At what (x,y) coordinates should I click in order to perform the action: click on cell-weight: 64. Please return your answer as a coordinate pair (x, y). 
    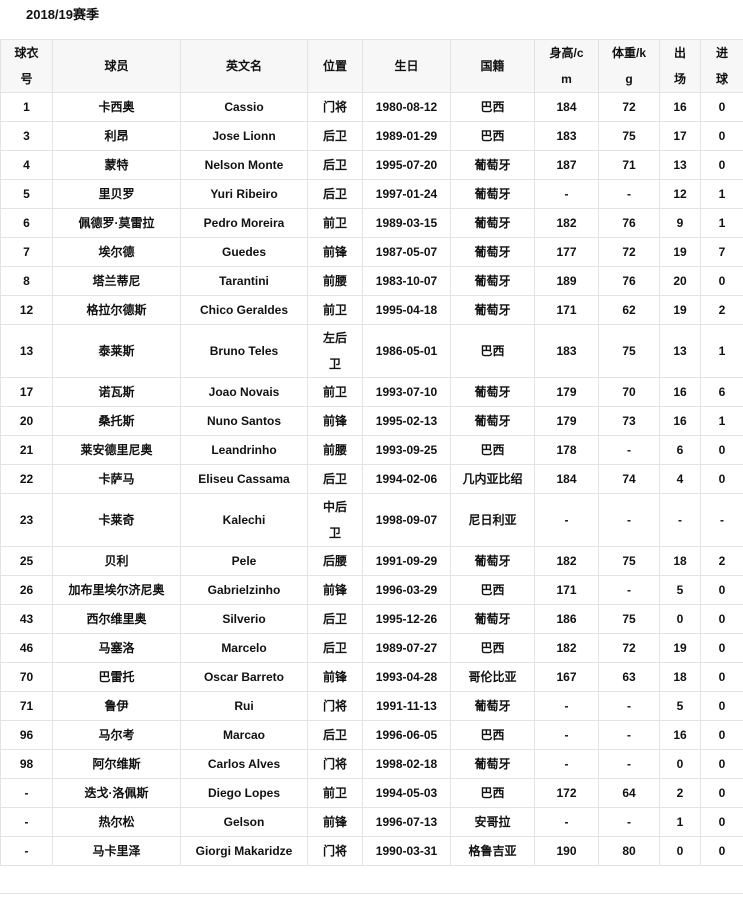
    Looking at the image, I should click on (629, 793).